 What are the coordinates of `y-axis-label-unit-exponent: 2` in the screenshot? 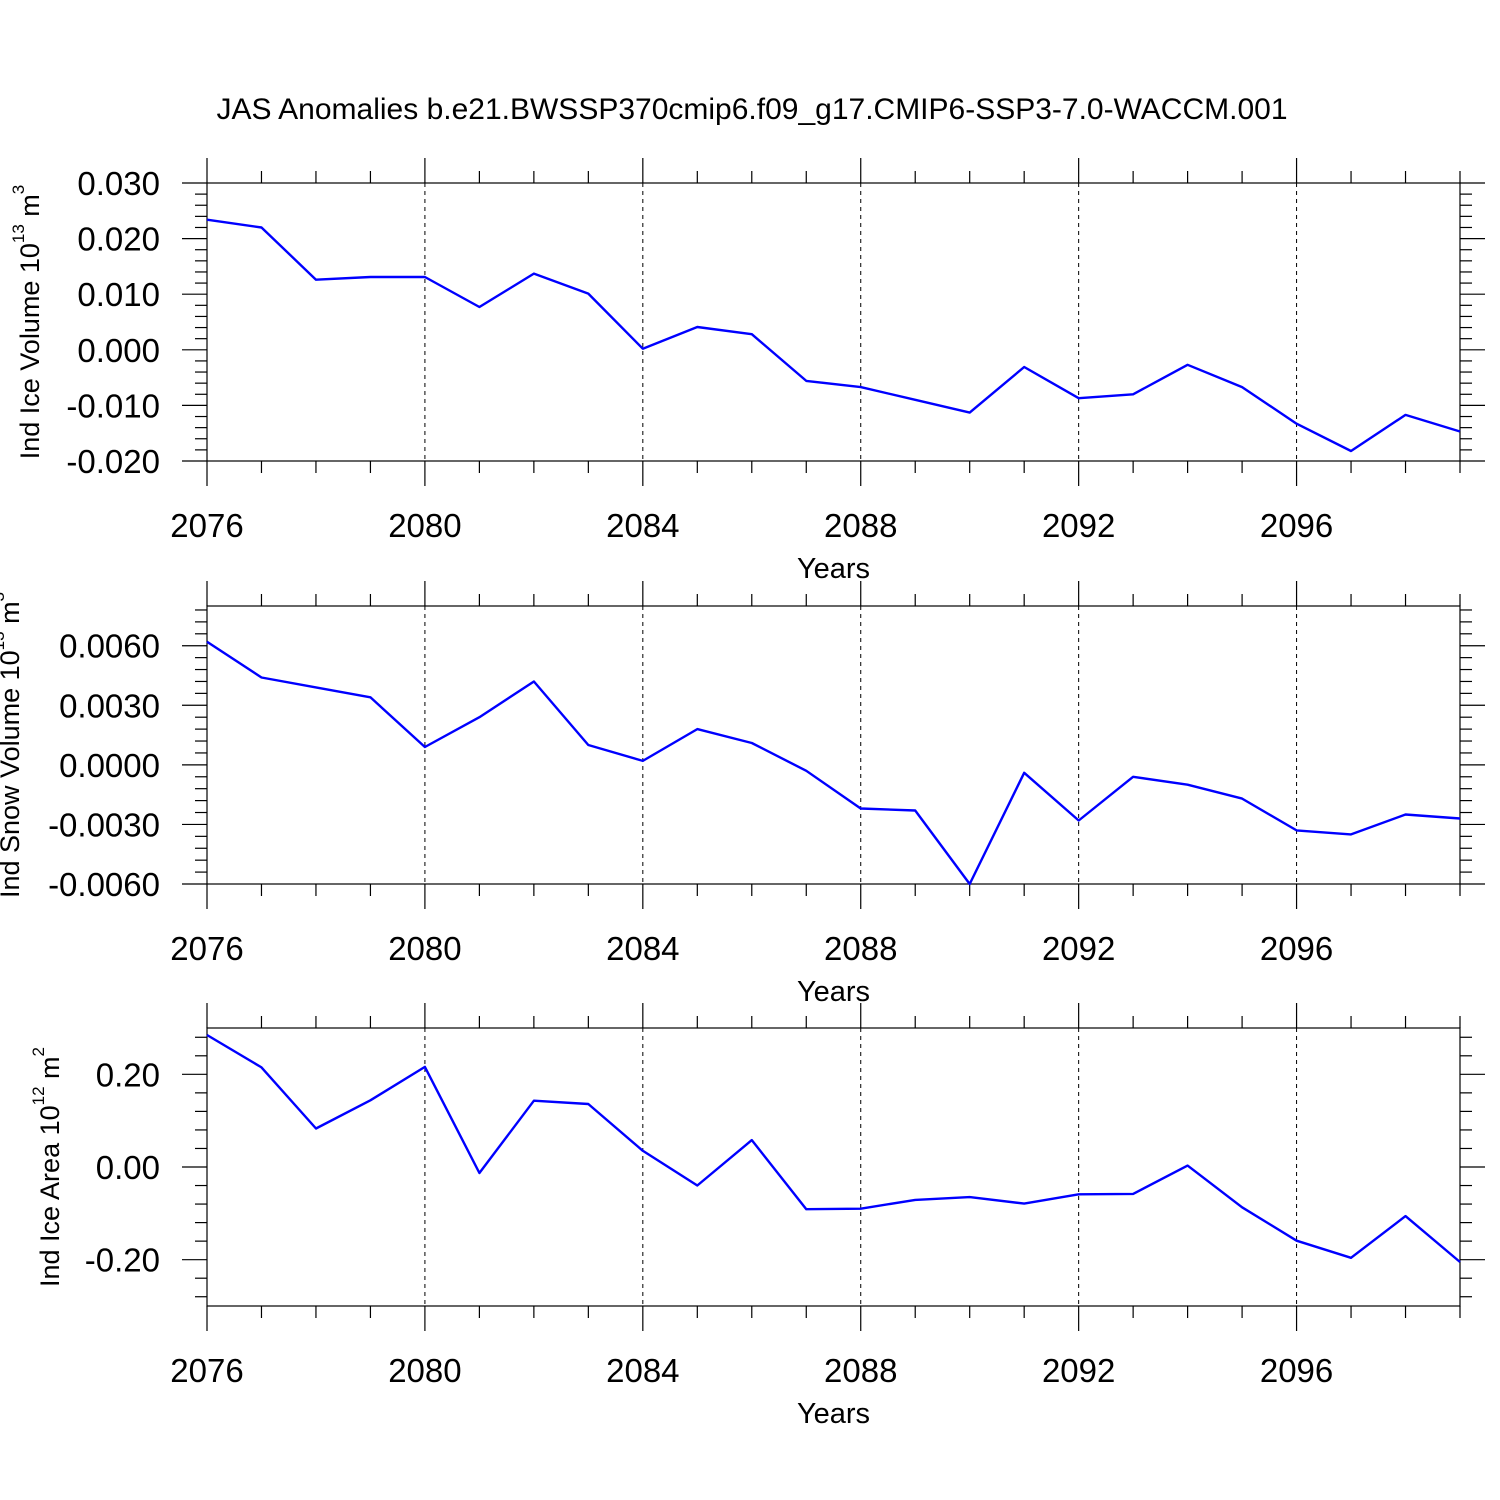 It's located at (38, 1051).